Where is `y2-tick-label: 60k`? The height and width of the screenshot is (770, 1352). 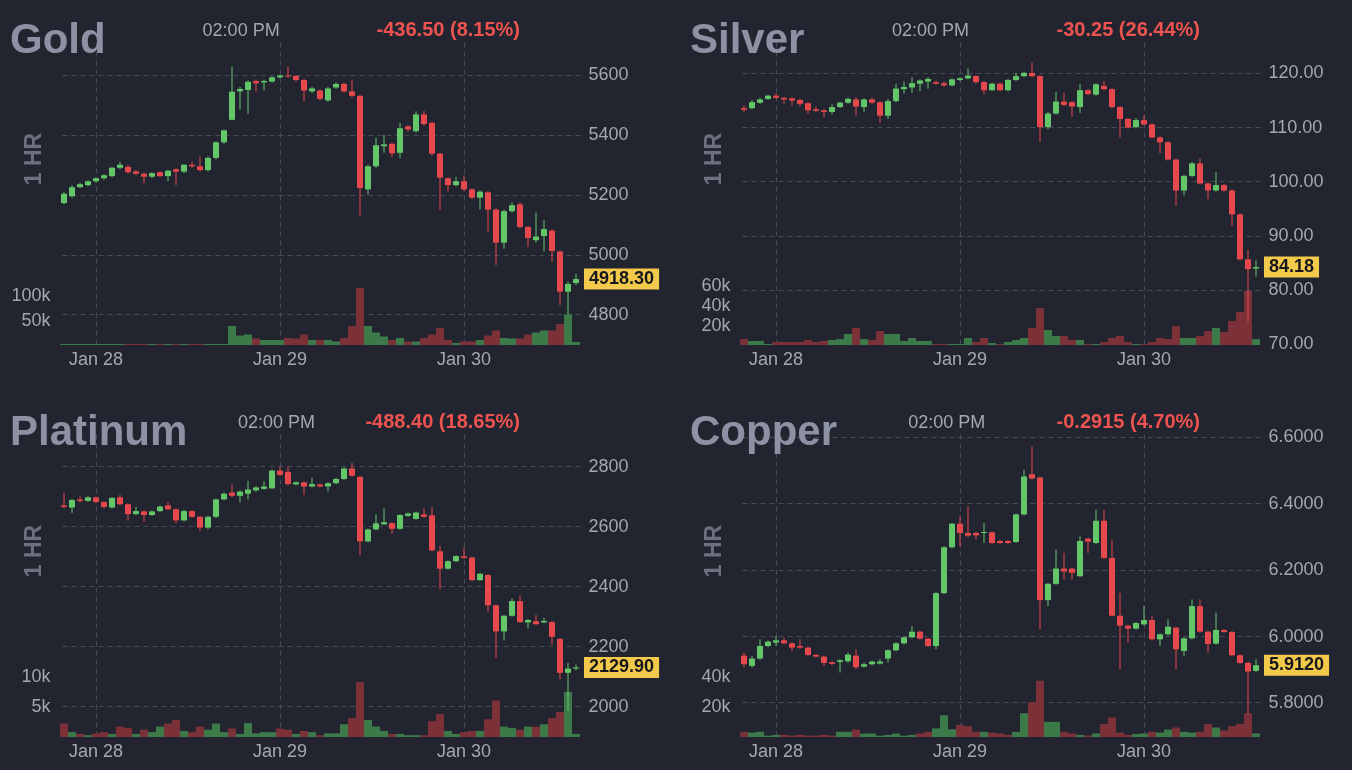 y2-tick-label: 60k is located at coordinates (716, 284).